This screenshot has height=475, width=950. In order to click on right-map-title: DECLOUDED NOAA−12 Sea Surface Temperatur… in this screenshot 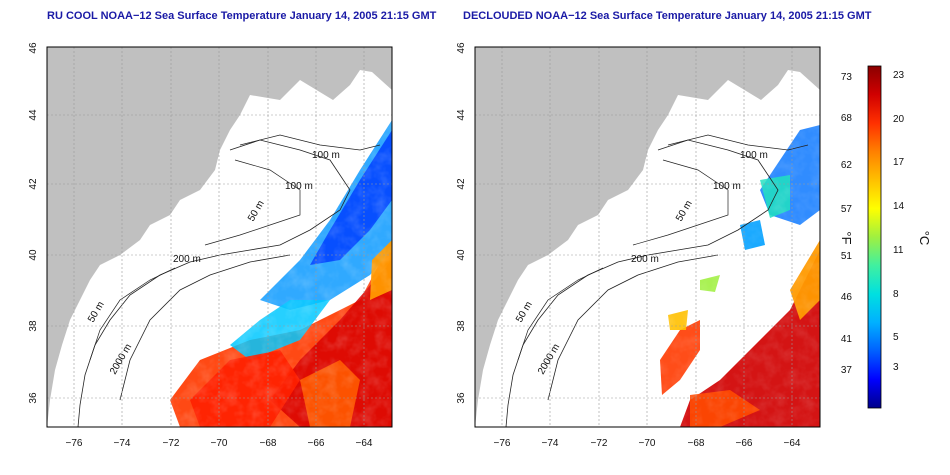, I will do `click(667, 16)`.